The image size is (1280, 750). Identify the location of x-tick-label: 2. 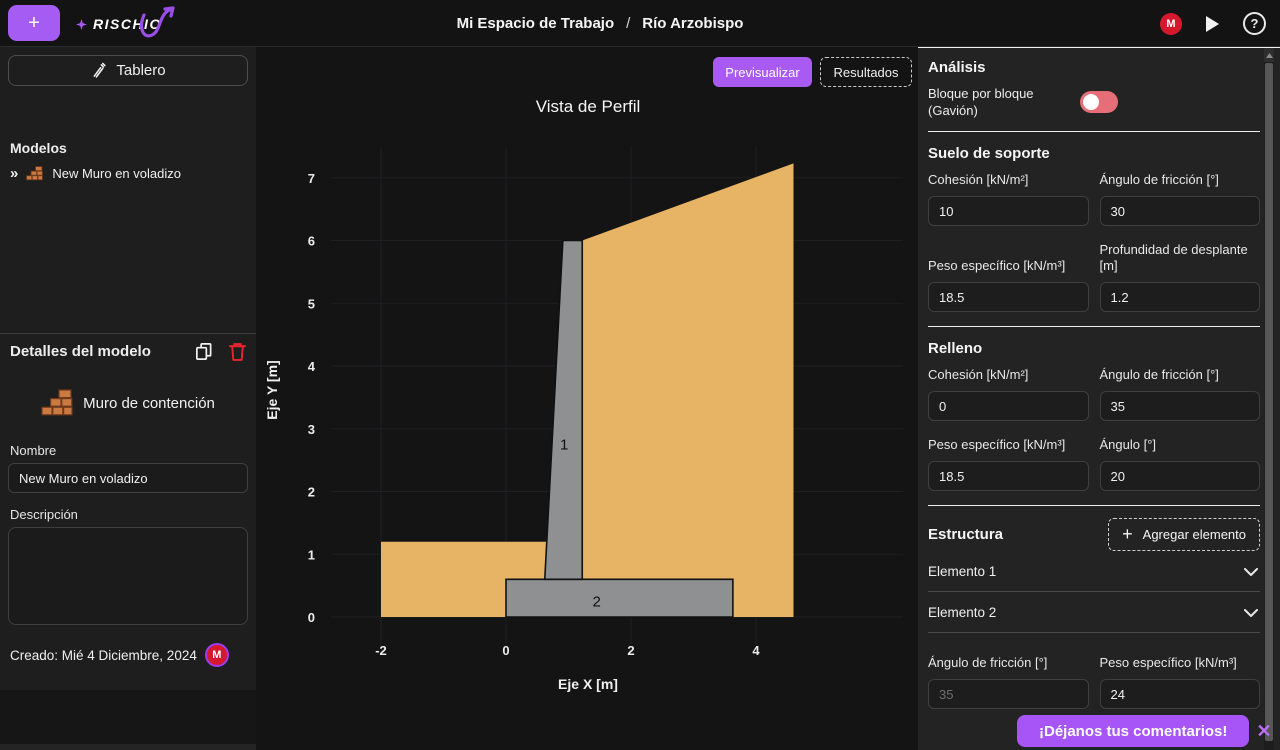
(630, 650).